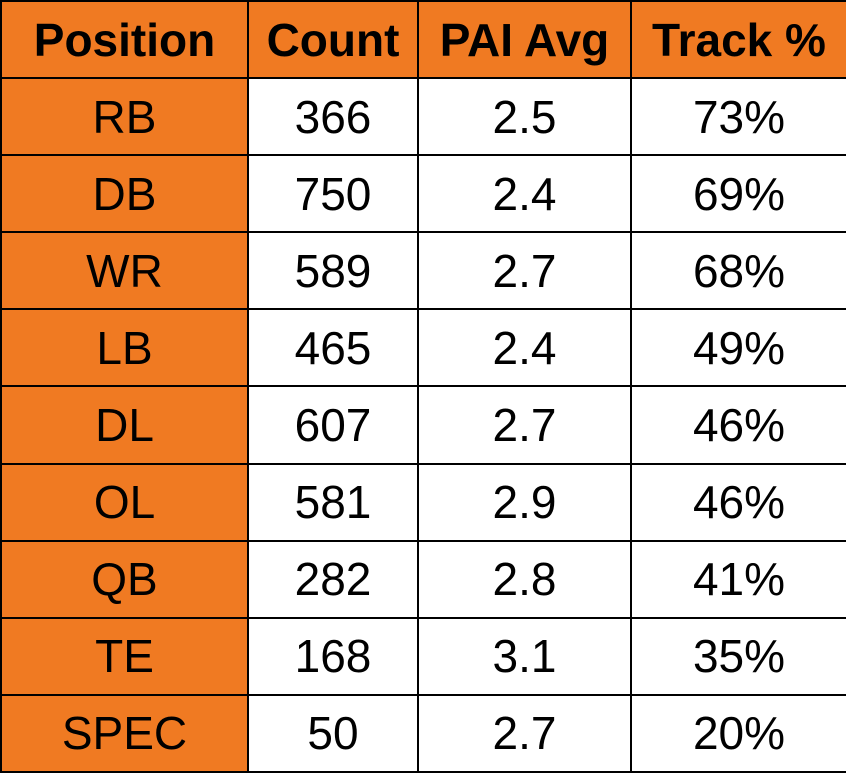 This screenshot has height=773, width=846. I want to click on value-cell: 49%, so click(738, 348).